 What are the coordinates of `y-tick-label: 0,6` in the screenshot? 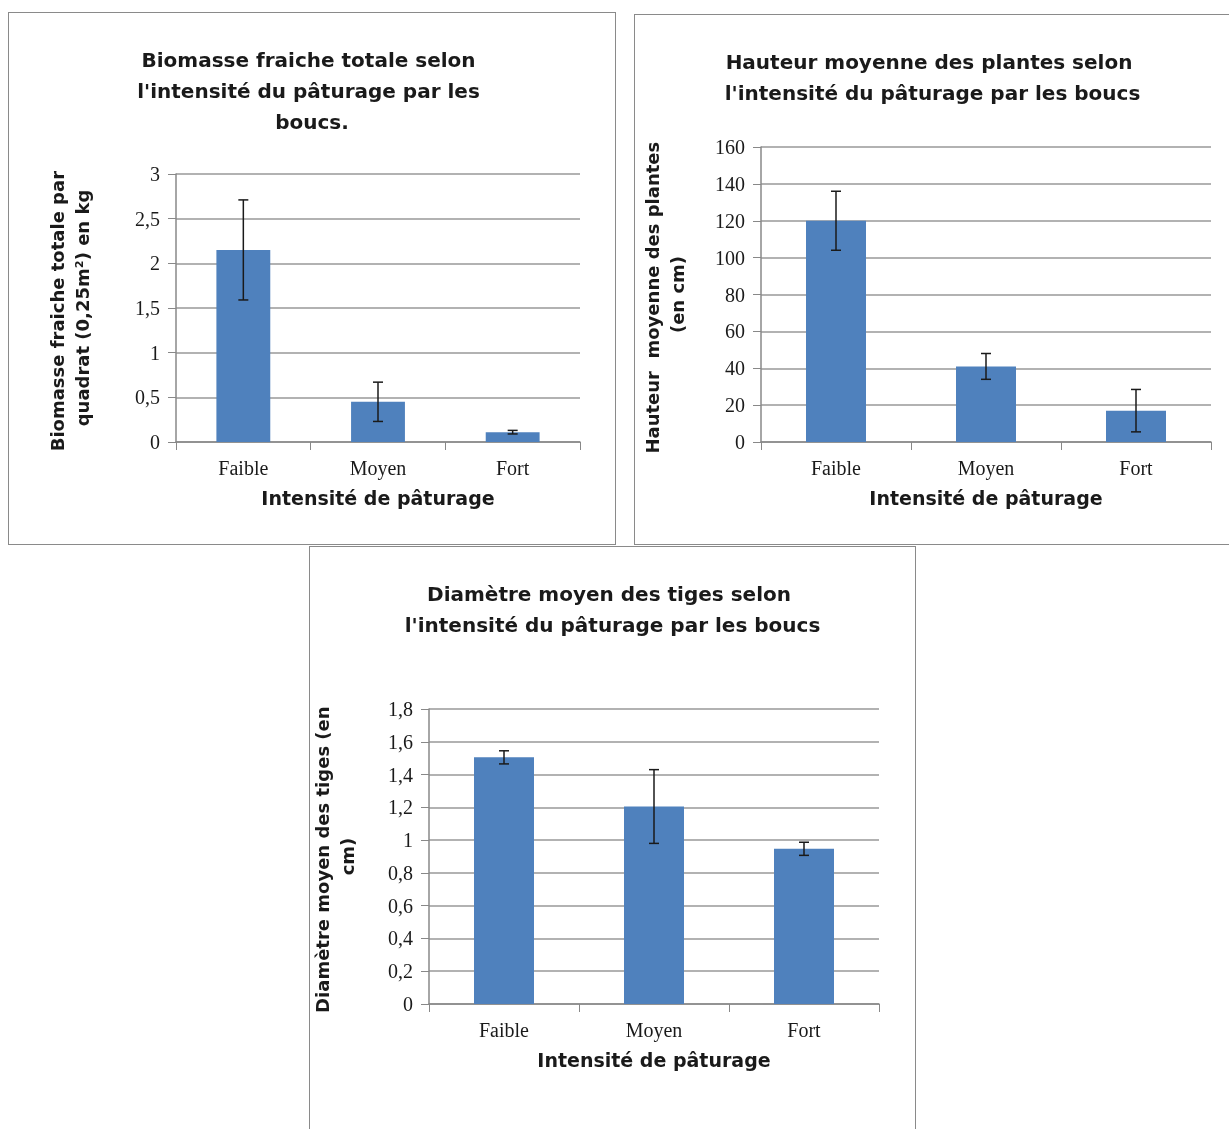 It's located at (400, 905).